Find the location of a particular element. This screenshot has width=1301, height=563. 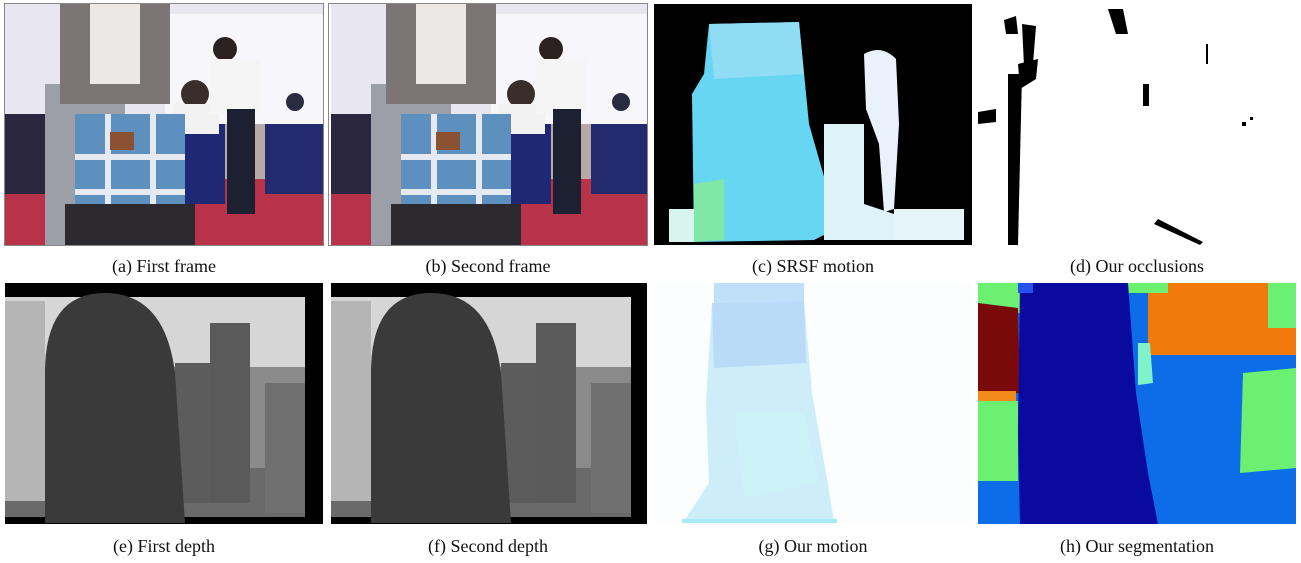

our-motion-image is located at coordinates (813, 403).